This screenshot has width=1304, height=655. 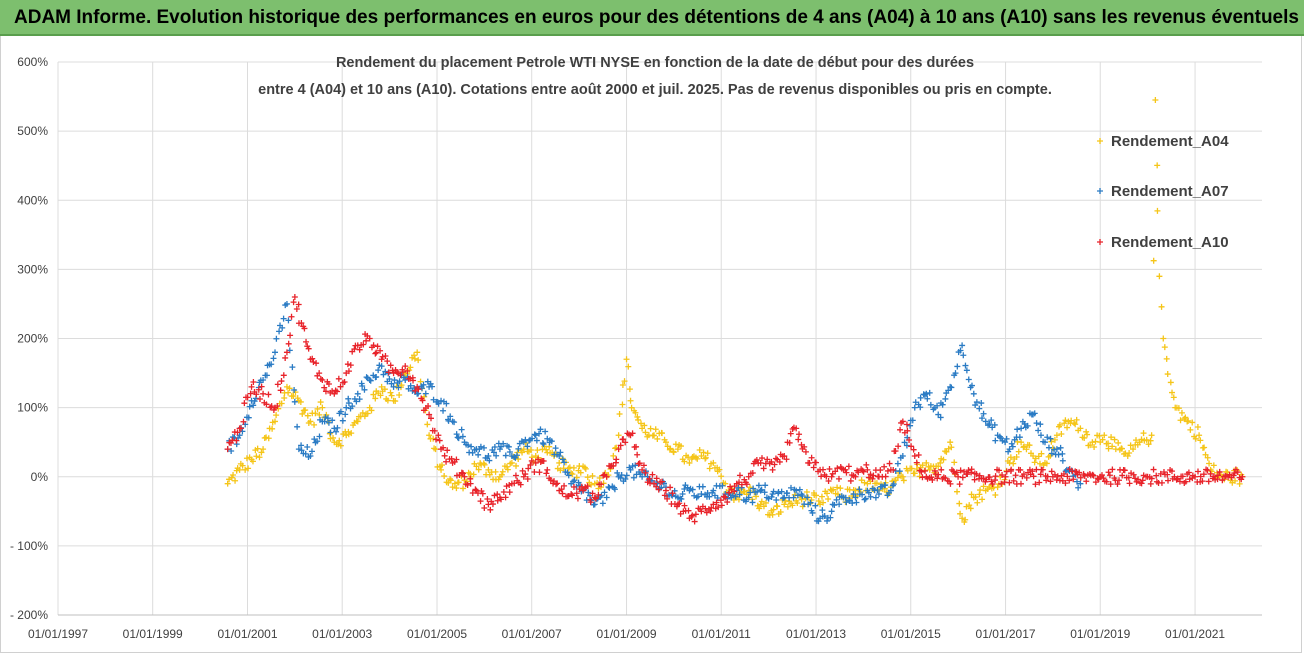 What do you see at coordinates (32, 269) in the screenshot?
I see `y-tick-label: 300%` at bounding box center [32, 269].